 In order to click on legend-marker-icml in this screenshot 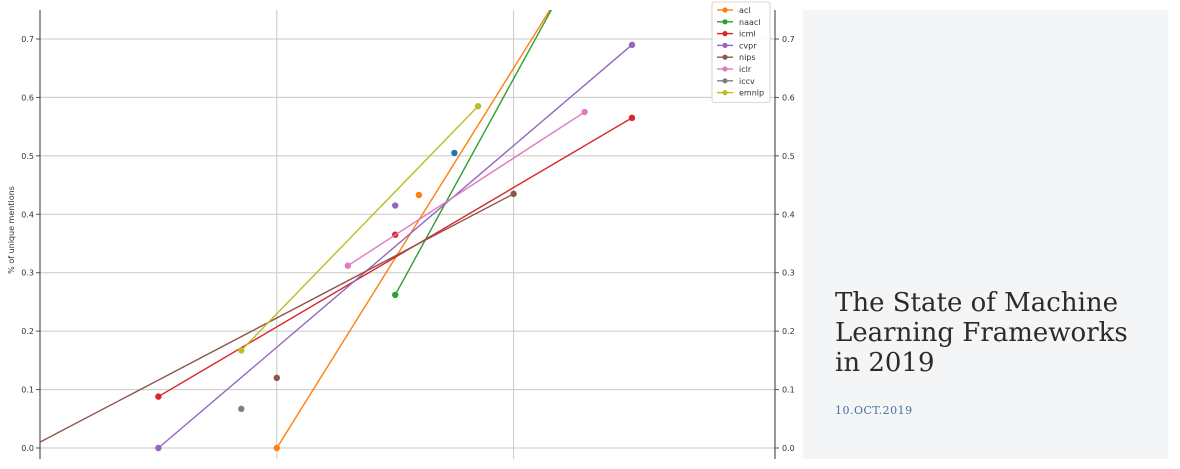, I will do `click(725, 33)`.